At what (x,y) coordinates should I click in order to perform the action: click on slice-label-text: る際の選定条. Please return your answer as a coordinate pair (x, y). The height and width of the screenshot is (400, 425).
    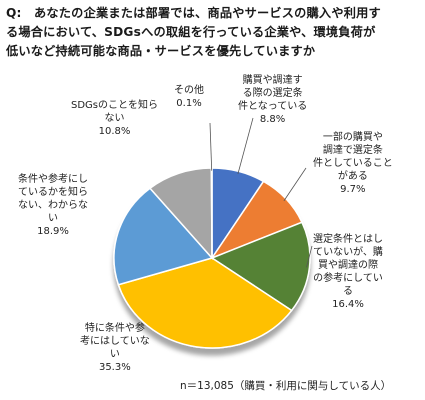
    Looking at the image, I should click on (272, 93).